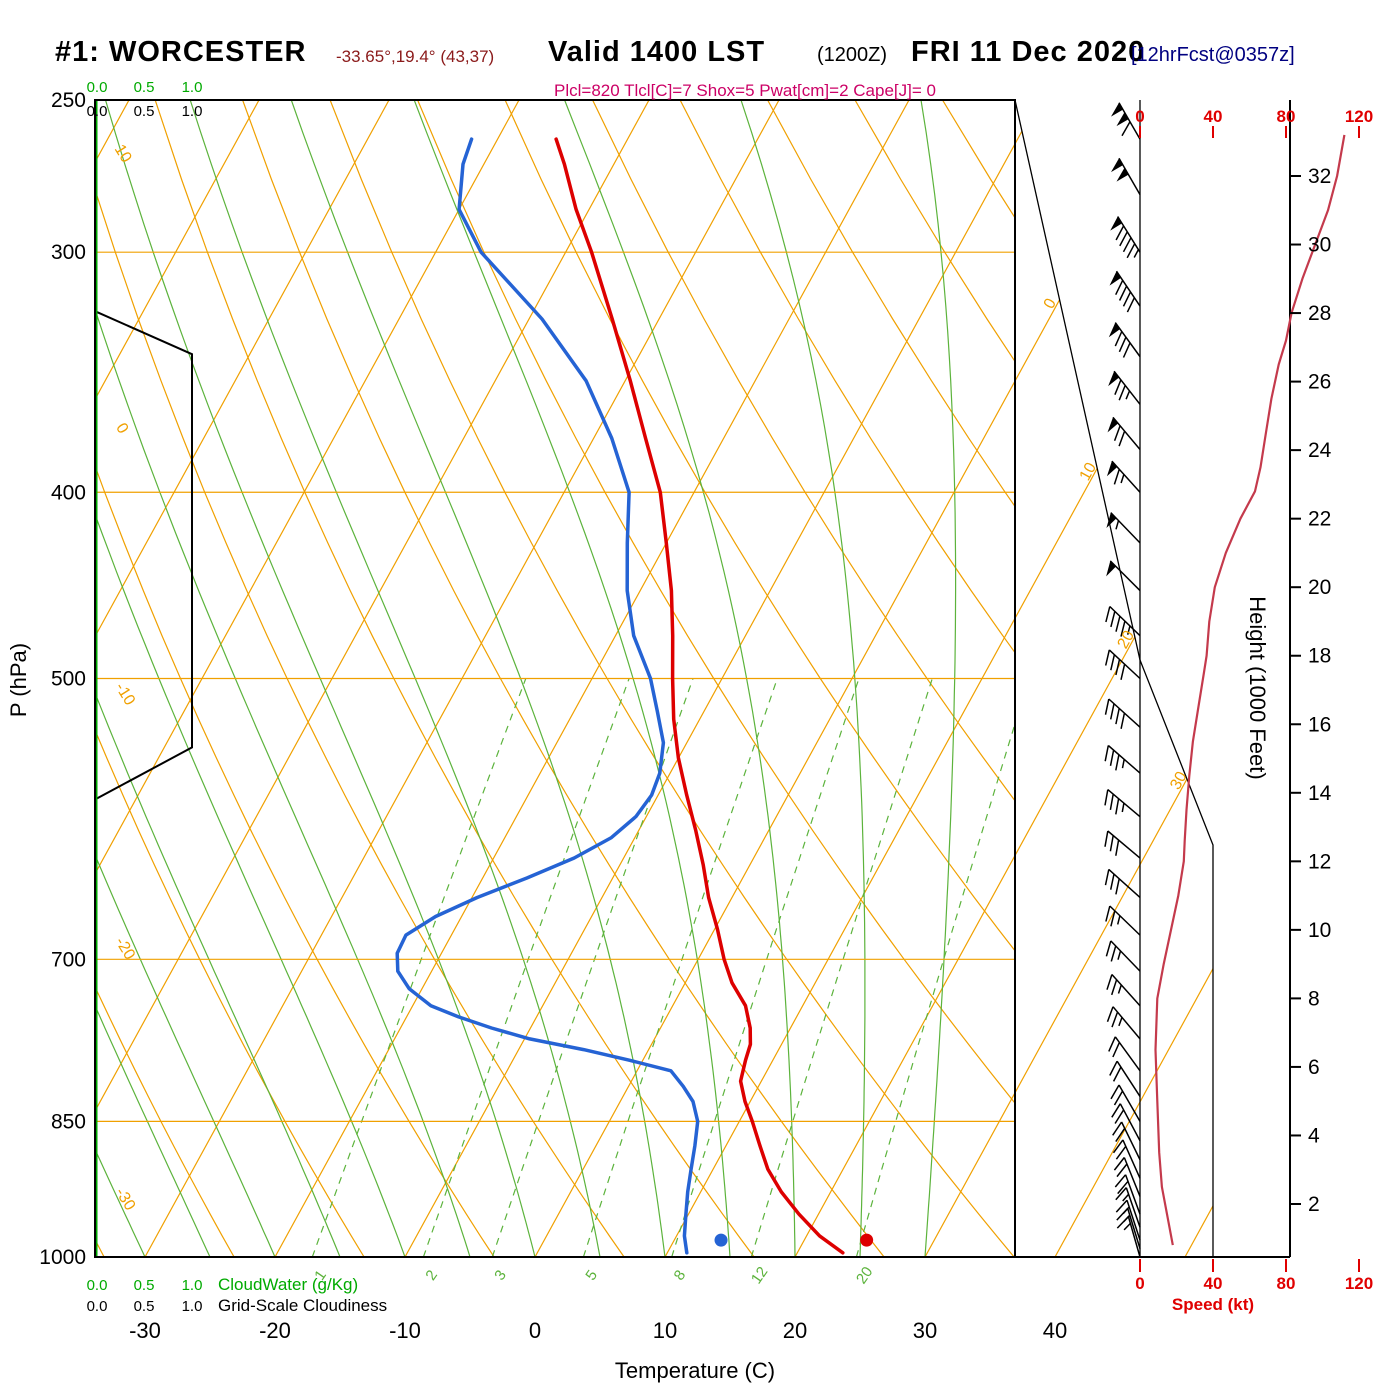  I want to click on height-tick-label: 26, so click(1319, 382).